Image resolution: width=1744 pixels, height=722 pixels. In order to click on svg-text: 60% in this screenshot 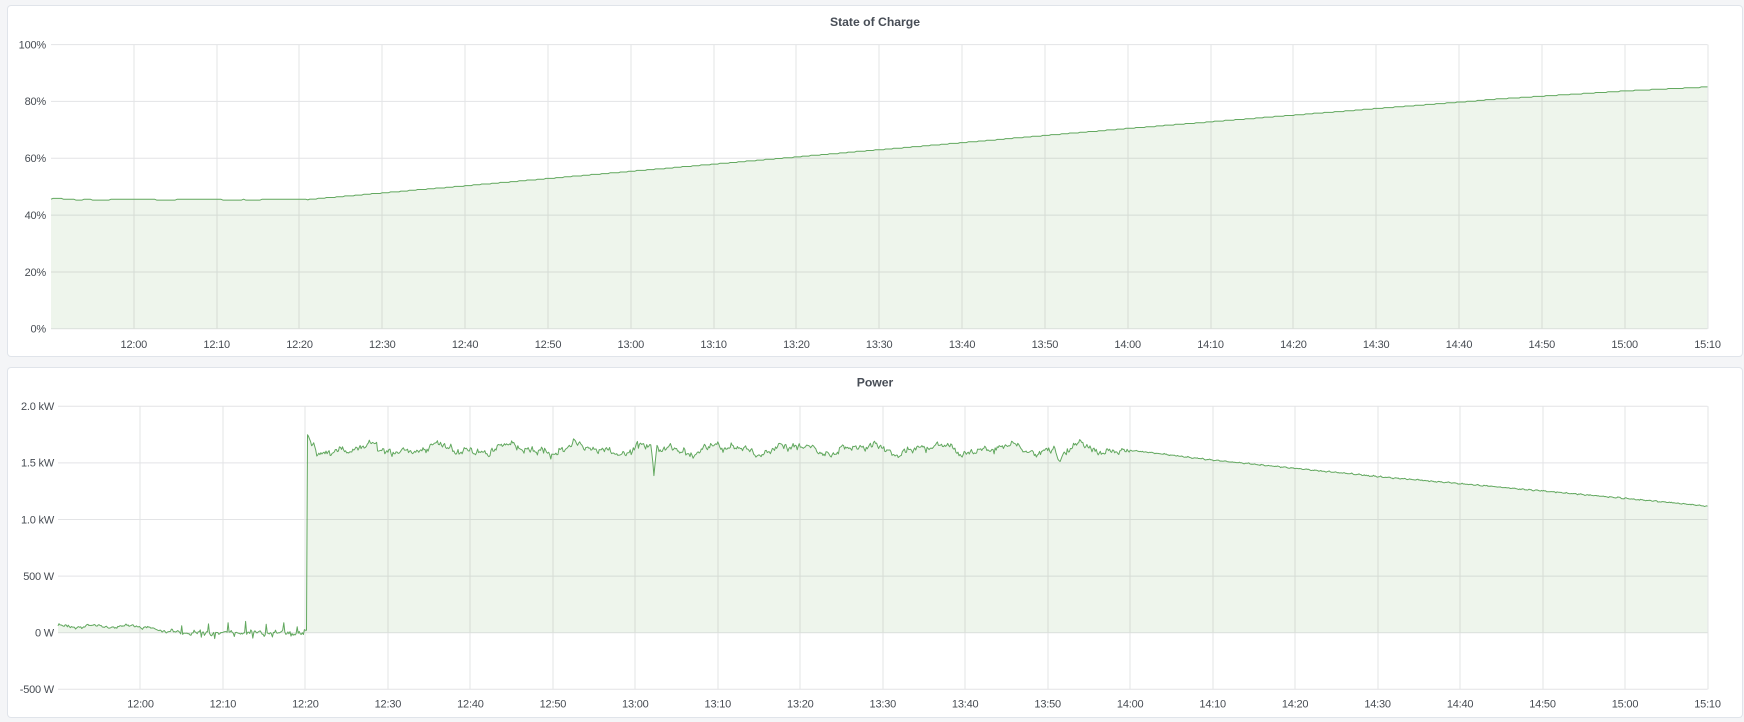, I will do `click(36, 159)`.